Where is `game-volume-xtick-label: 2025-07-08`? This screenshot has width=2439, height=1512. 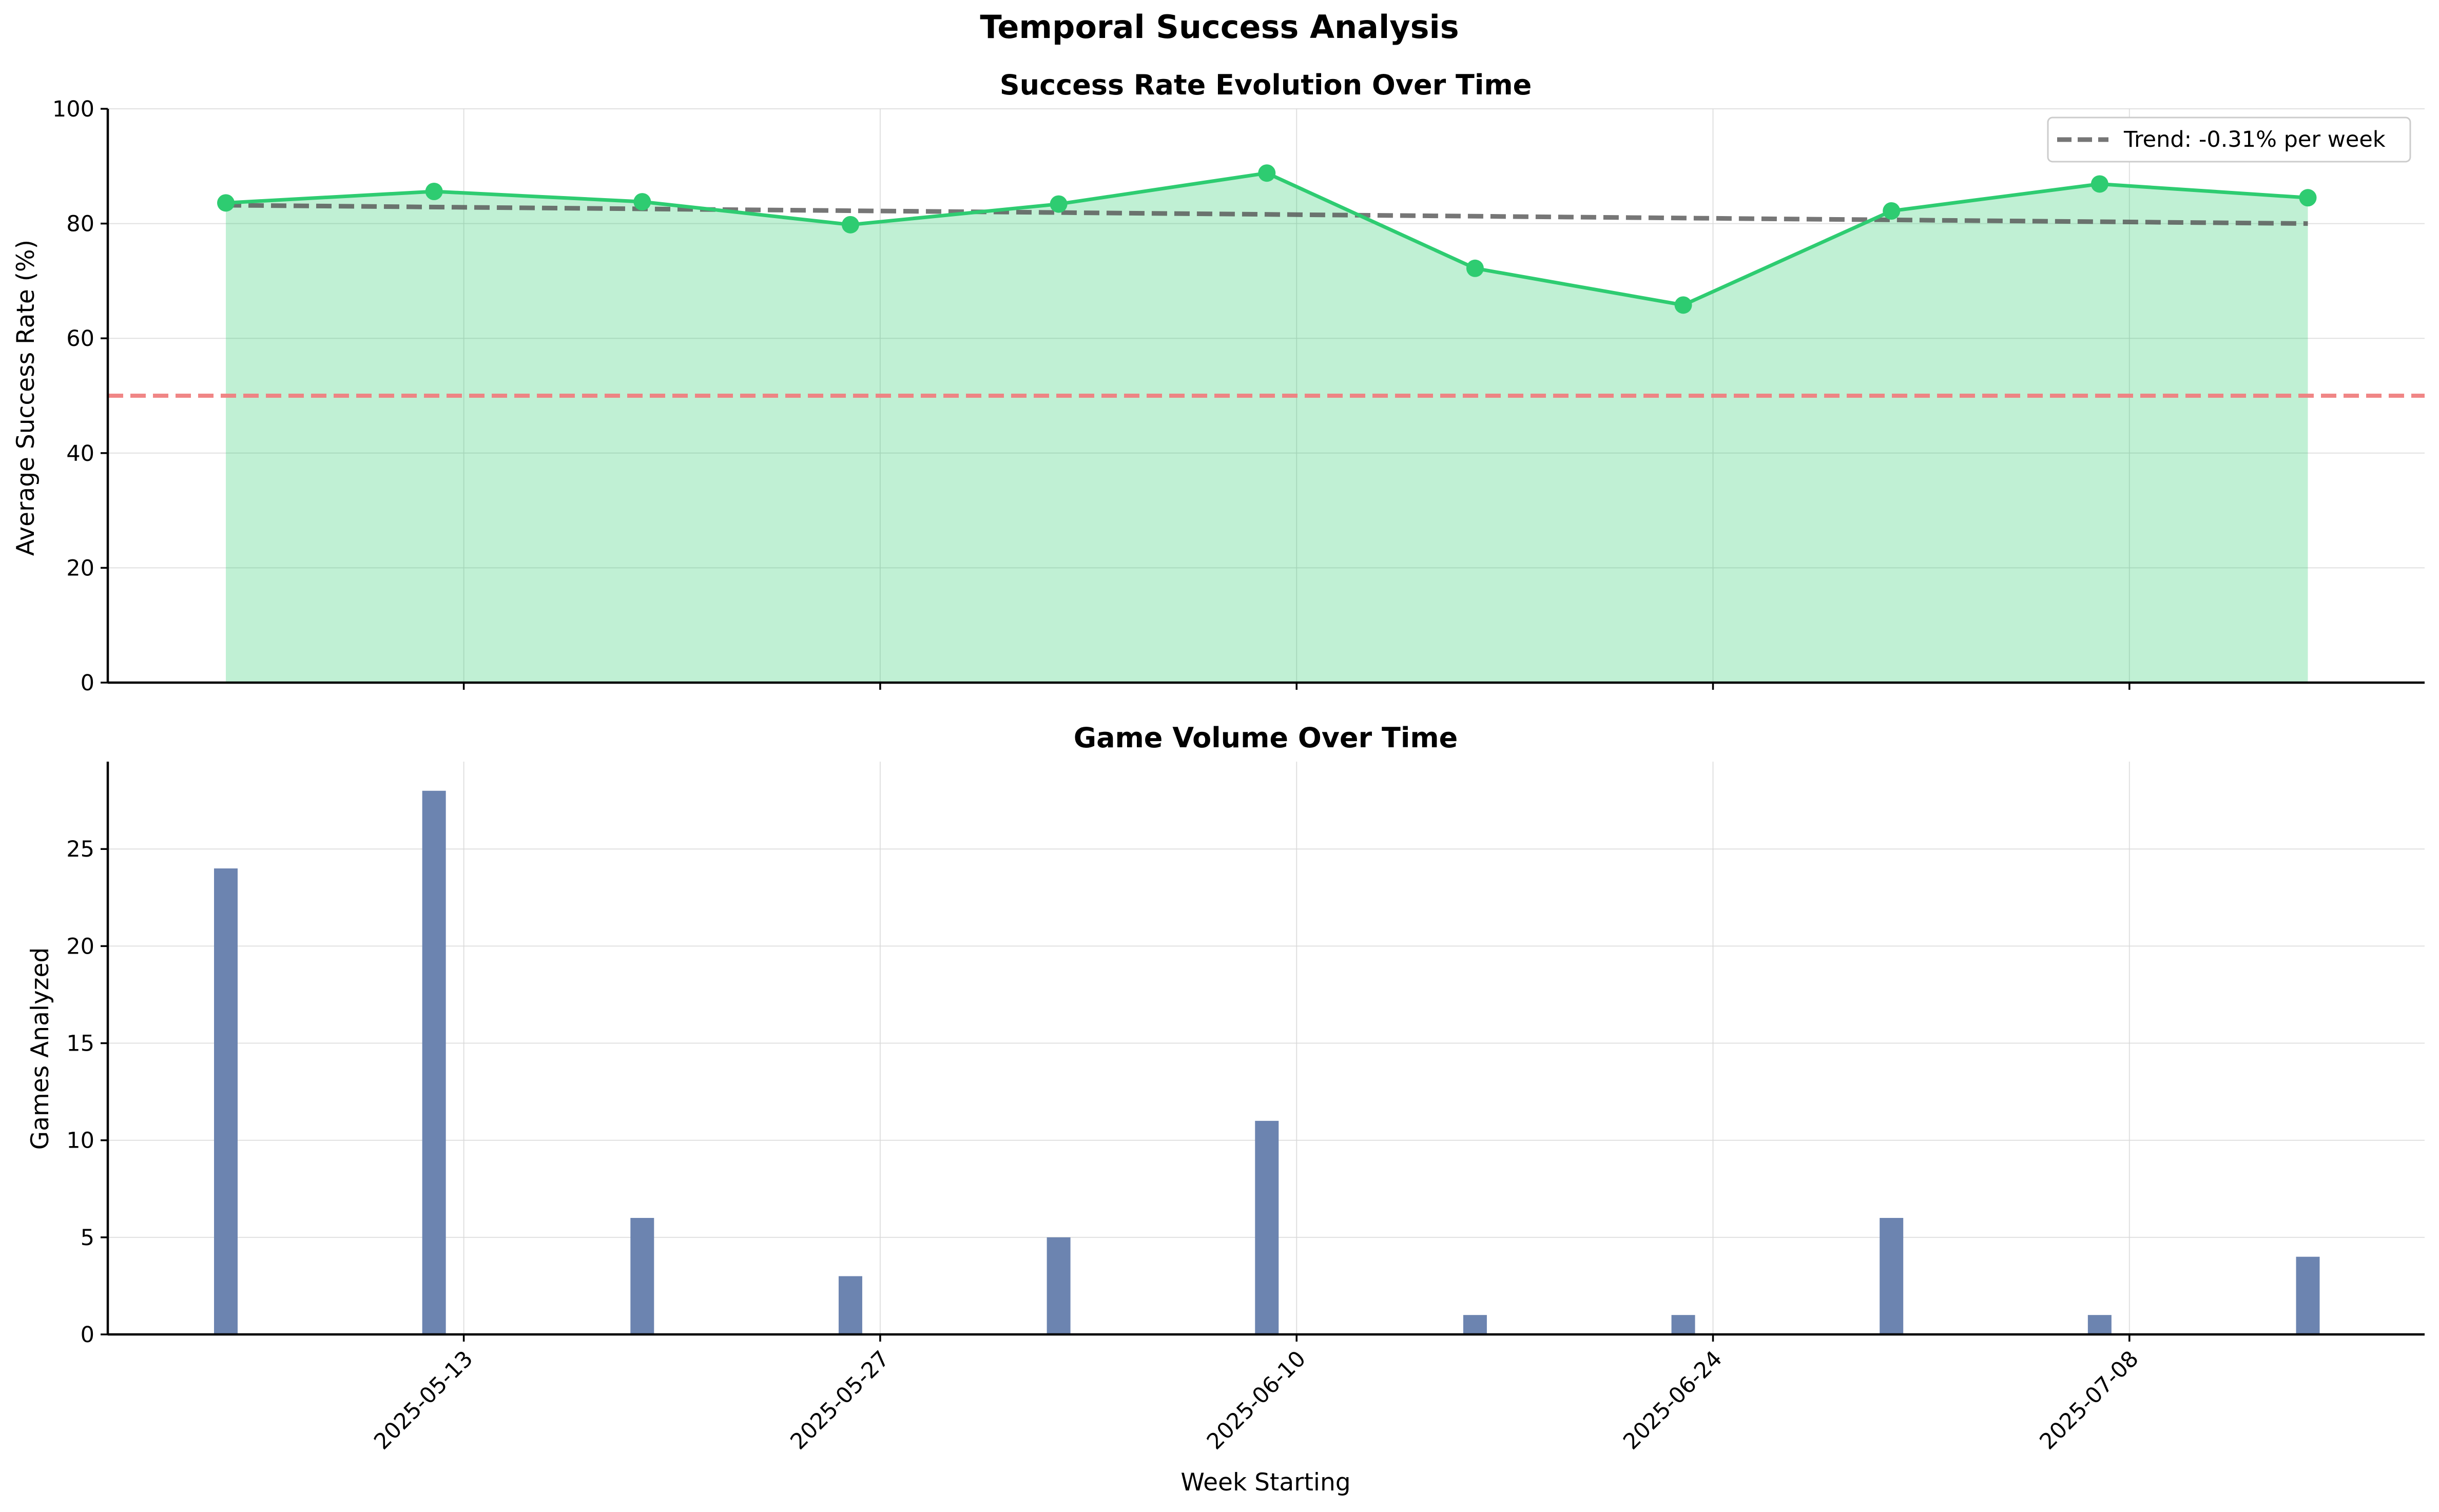
game-volume-xtick-label: 2025-07-08 is located at coordinates (2090, 1400).